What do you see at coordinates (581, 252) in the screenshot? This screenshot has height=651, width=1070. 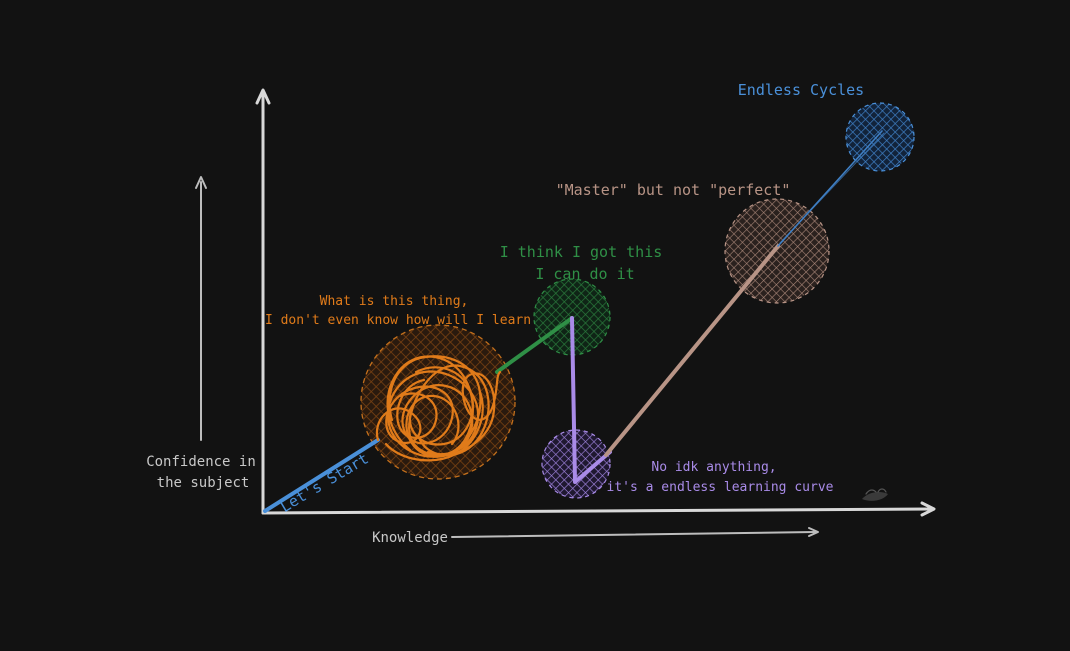 I see `confident-label-line1: I think I got this` at bounding box center [581, 252].